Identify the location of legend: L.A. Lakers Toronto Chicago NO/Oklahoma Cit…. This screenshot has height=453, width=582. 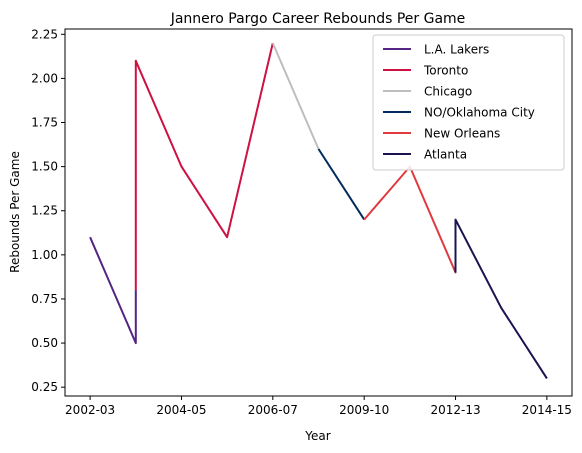
(468, 102).